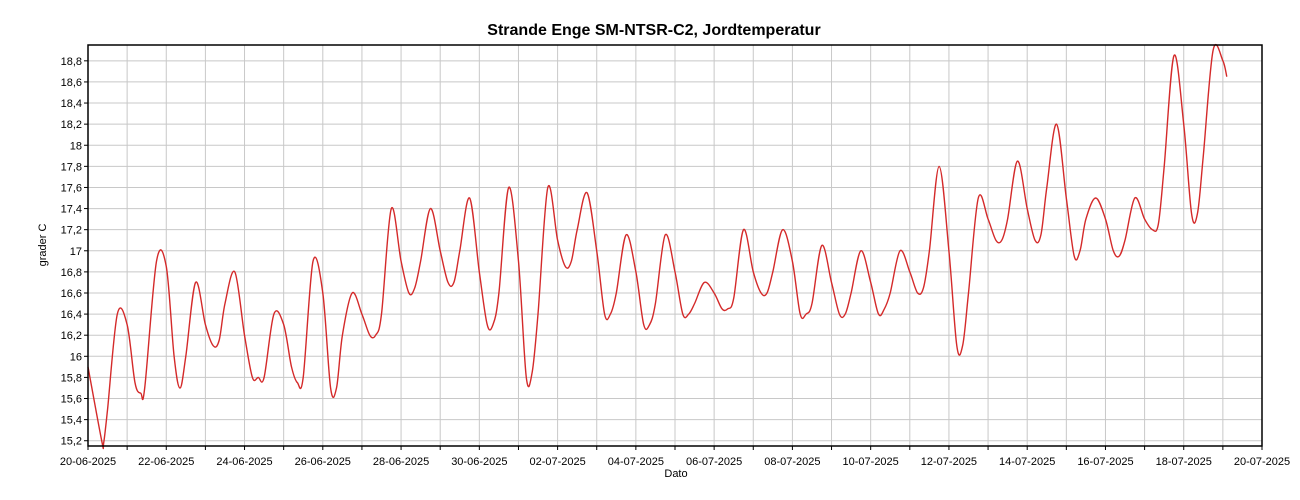 This screenshot has height=500, width=1300. Describe the element at coordinates (71, 421) in the screenshot. I see `y-tick-label: 15,4` at that location.